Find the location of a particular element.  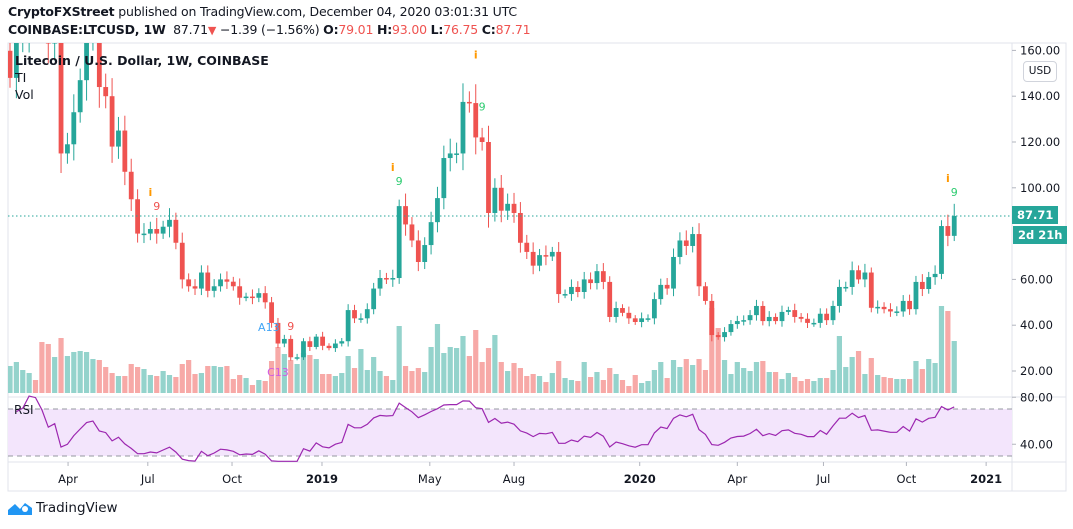

high-value: 93.00 is located at coordinates (409, 29).